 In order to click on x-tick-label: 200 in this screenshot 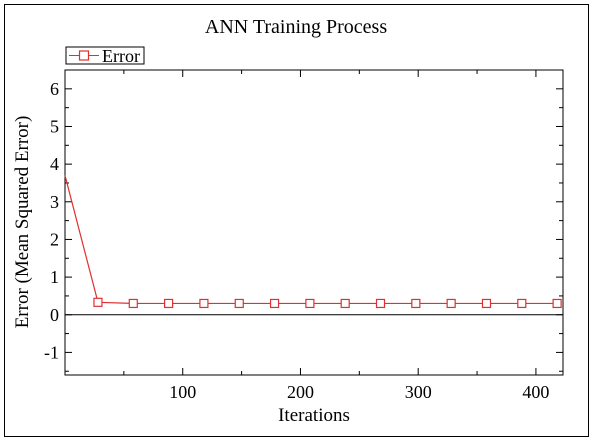, I will do `click(300, 392)`.